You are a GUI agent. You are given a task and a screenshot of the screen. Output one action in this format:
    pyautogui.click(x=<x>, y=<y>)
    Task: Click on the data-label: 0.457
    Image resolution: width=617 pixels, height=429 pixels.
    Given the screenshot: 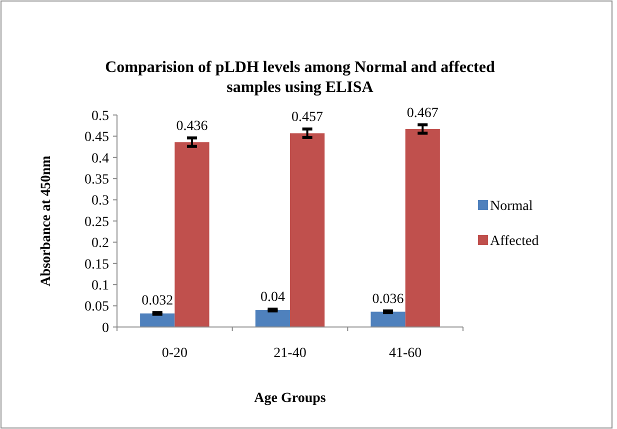 What is the action you would take?
    pyautogui.click(x=308, y=117)
    